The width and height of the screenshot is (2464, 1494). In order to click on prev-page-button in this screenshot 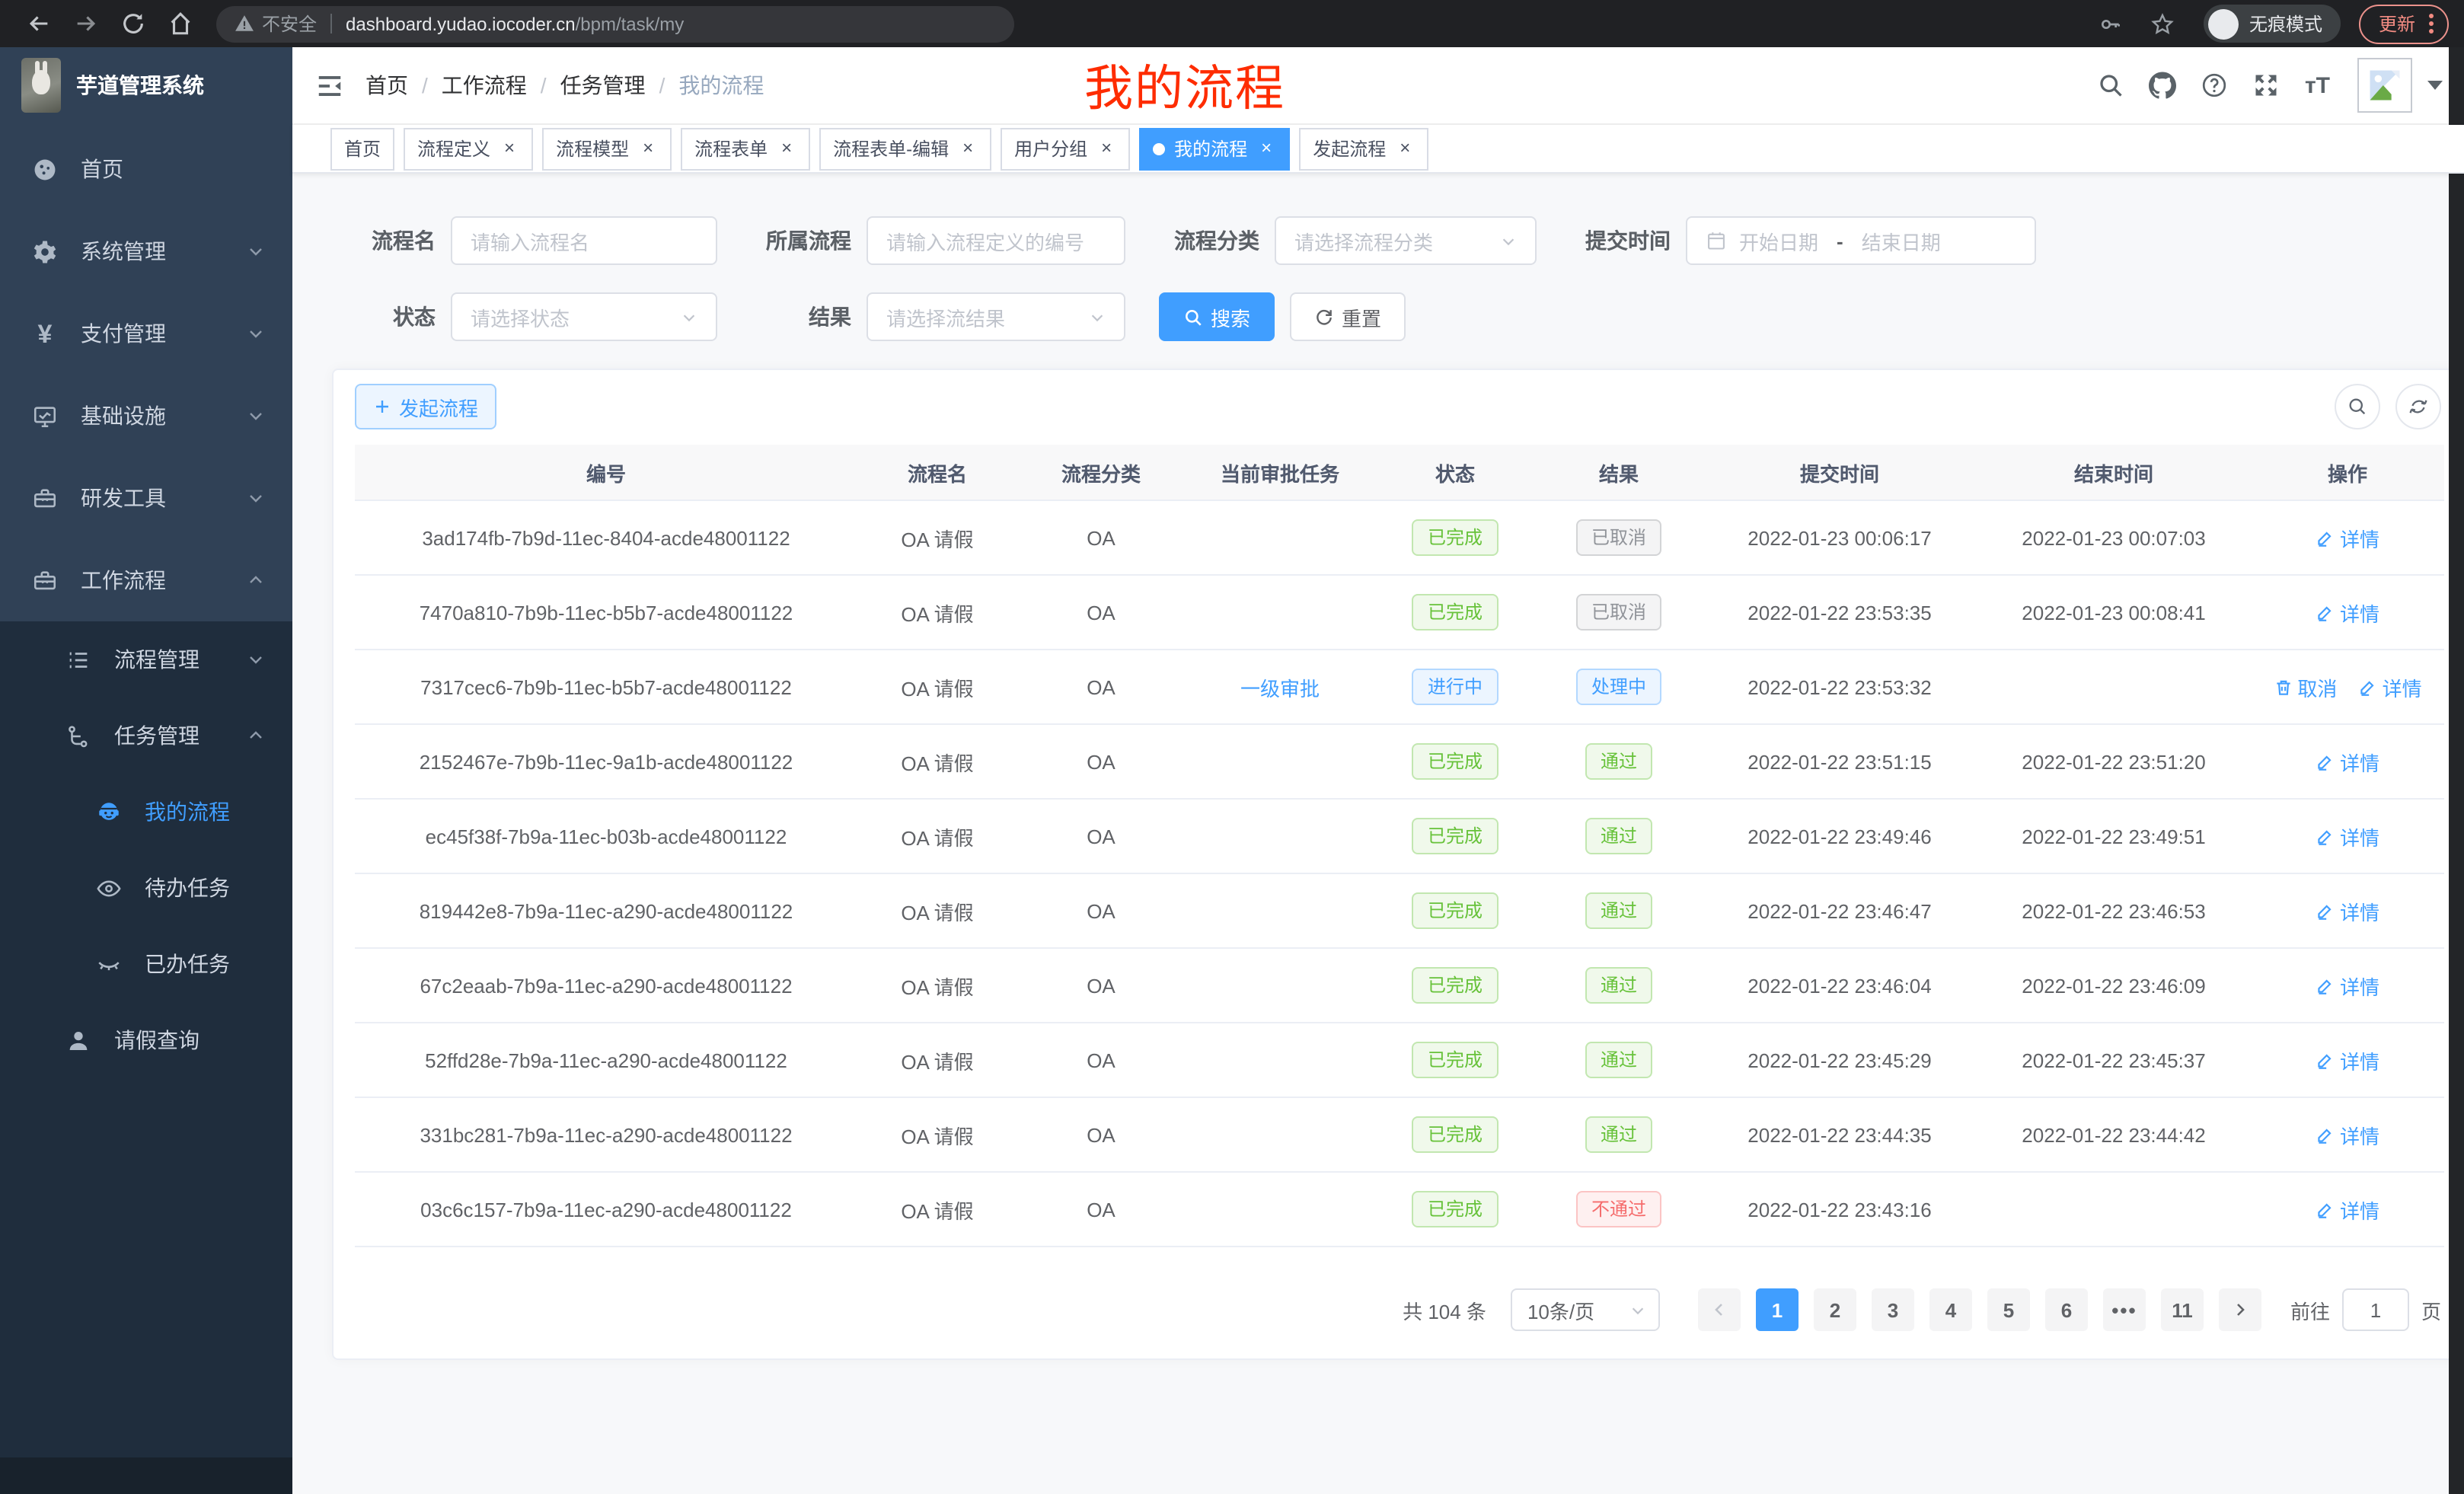, I will do `click(1719, 1309)`.